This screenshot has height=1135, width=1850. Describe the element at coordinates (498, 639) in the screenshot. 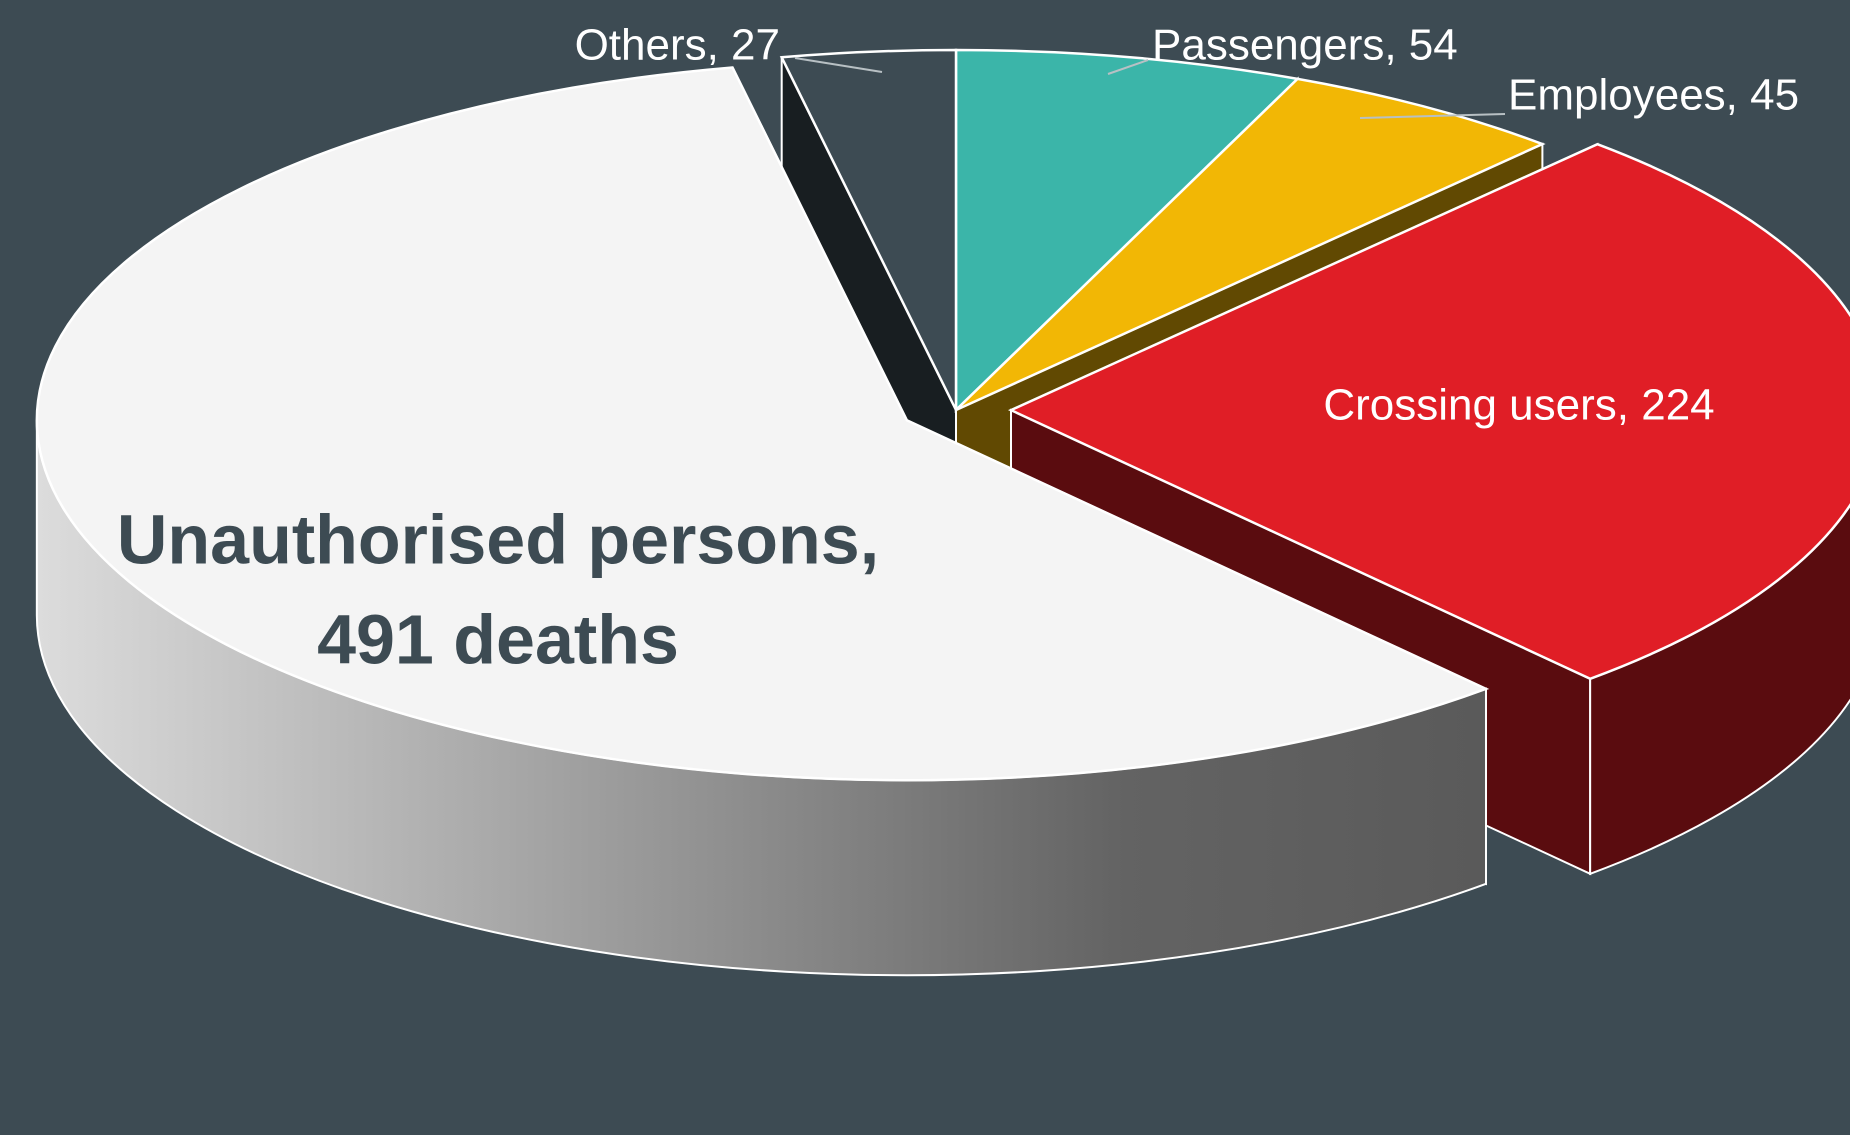

I see `data-label: 491 deaths` at that location.